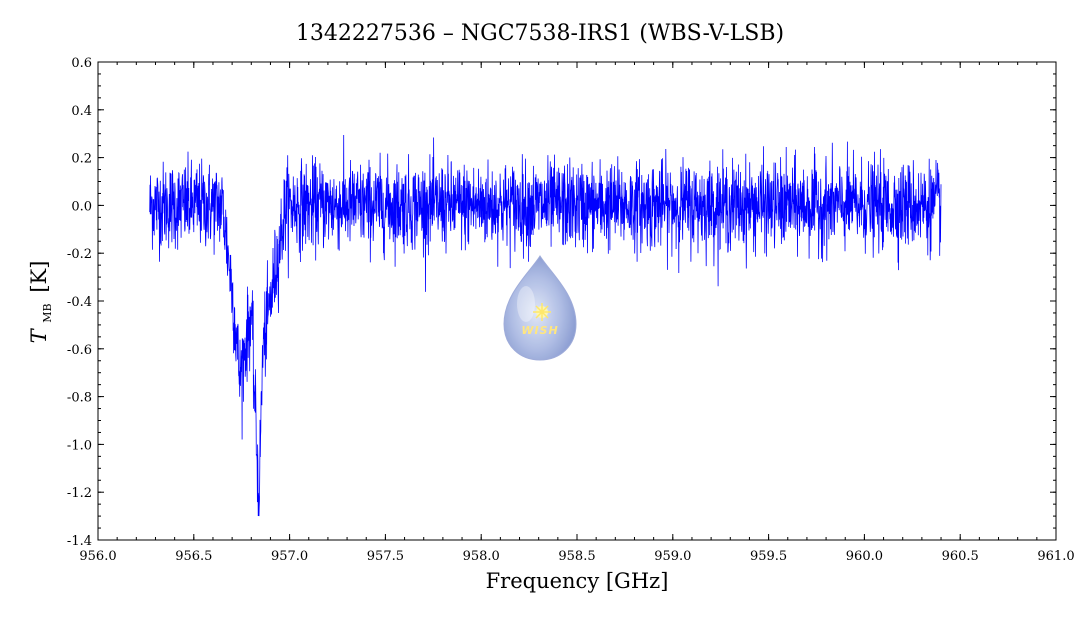 The height and width of the screenshot is (618, 1080). What do you see at coordinates (1055, 556) in the screenshot?
I see `x-tick-label: 961.0` at bounding box center [1055, 556].